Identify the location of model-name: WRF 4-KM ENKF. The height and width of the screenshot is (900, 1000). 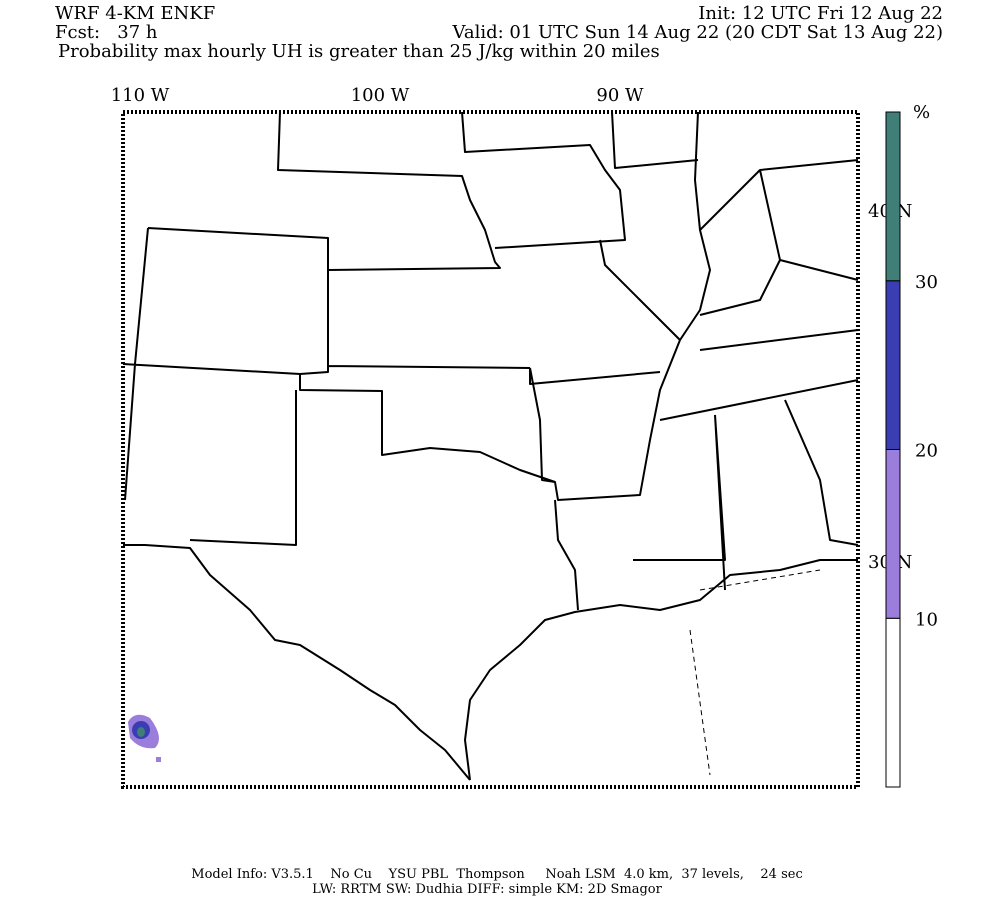
(135, 13).